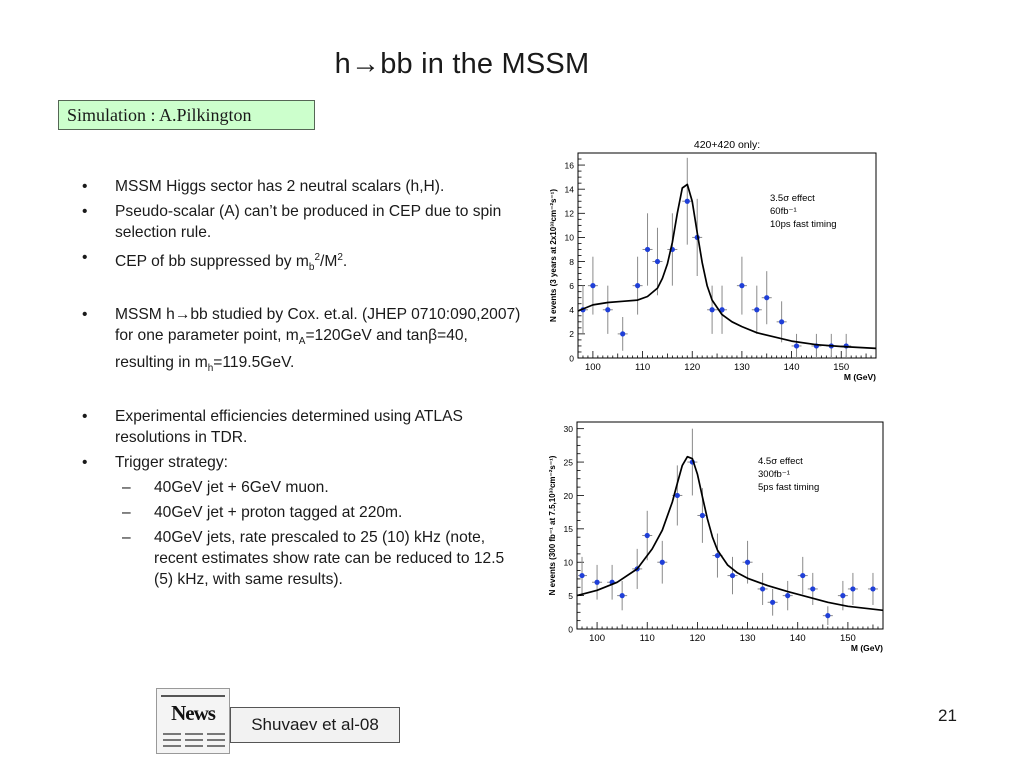  Describe the element at coordinates (571, 334) in the screenshot. I see `y-tick-label: 2` at that location.